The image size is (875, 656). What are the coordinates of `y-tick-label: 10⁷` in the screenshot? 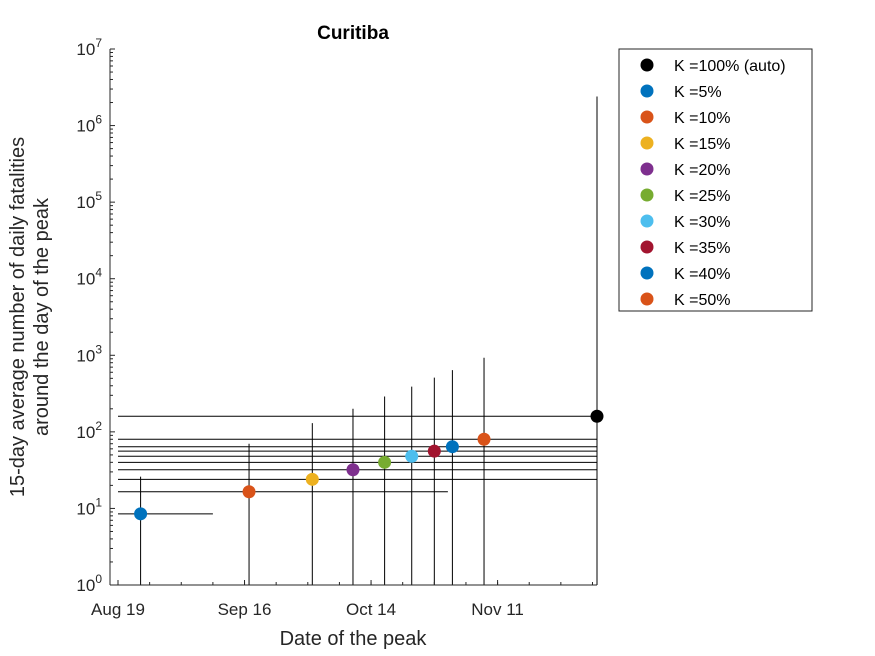 It's located at (89, 47).